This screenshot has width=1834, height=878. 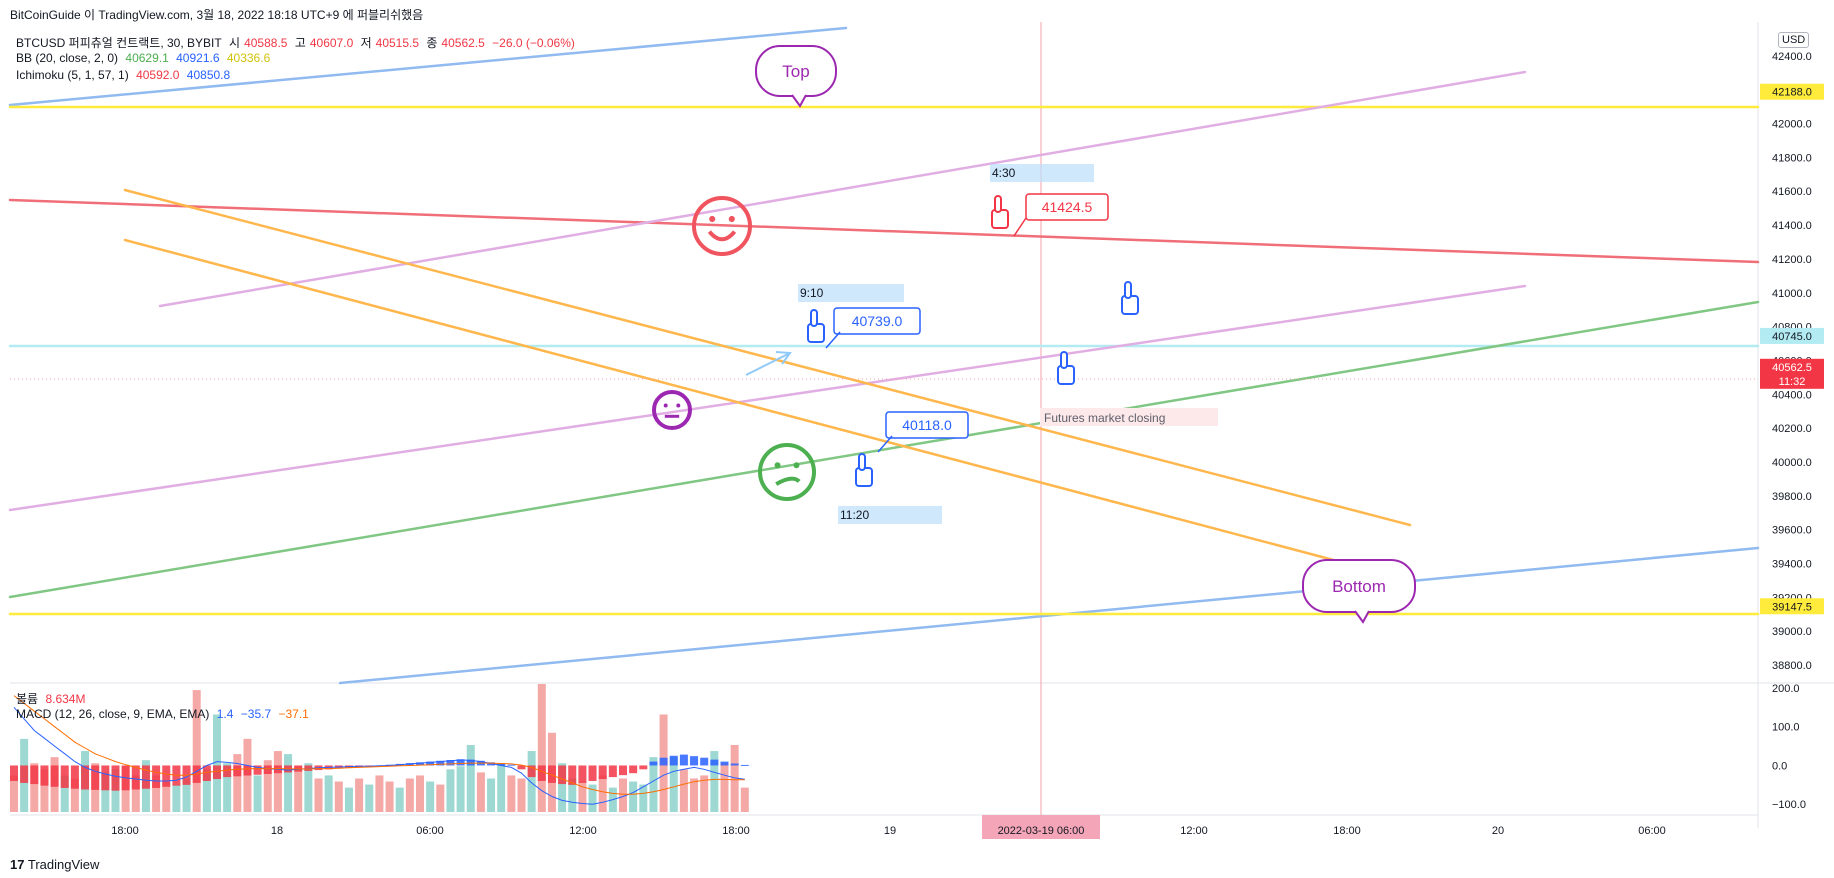 I want to click on macd-pane, so click(x=379, y=748).